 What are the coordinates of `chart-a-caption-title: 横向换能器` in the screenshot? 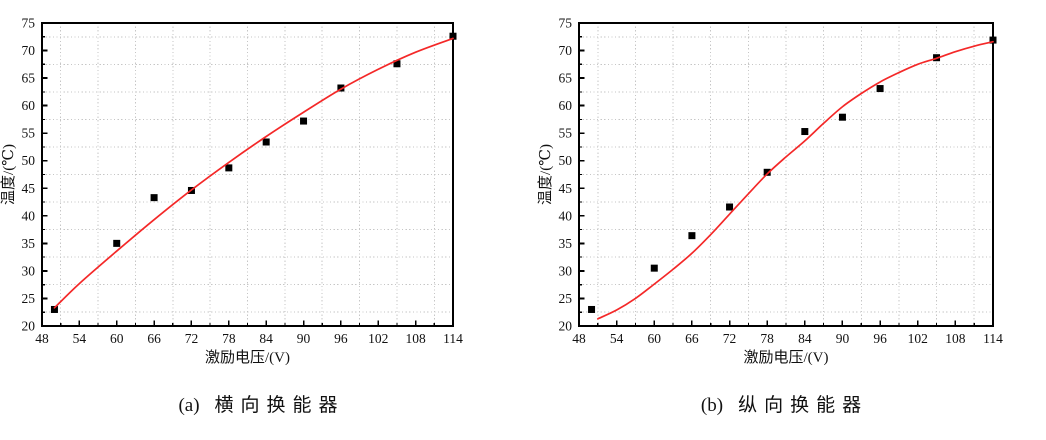 It's located at (279, 405).